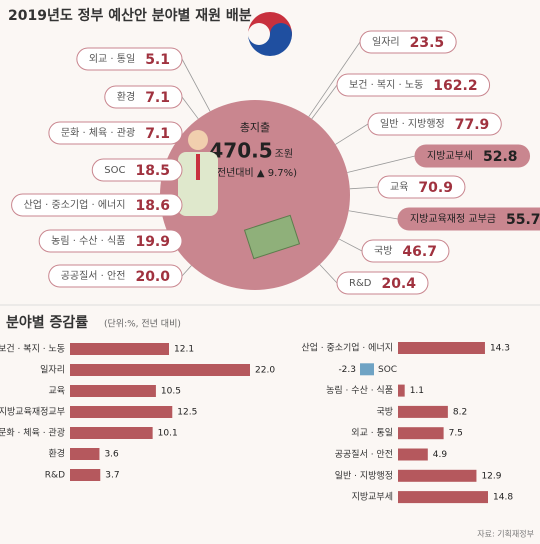  I want to click on value-label: 14.8, so click(503, 498).